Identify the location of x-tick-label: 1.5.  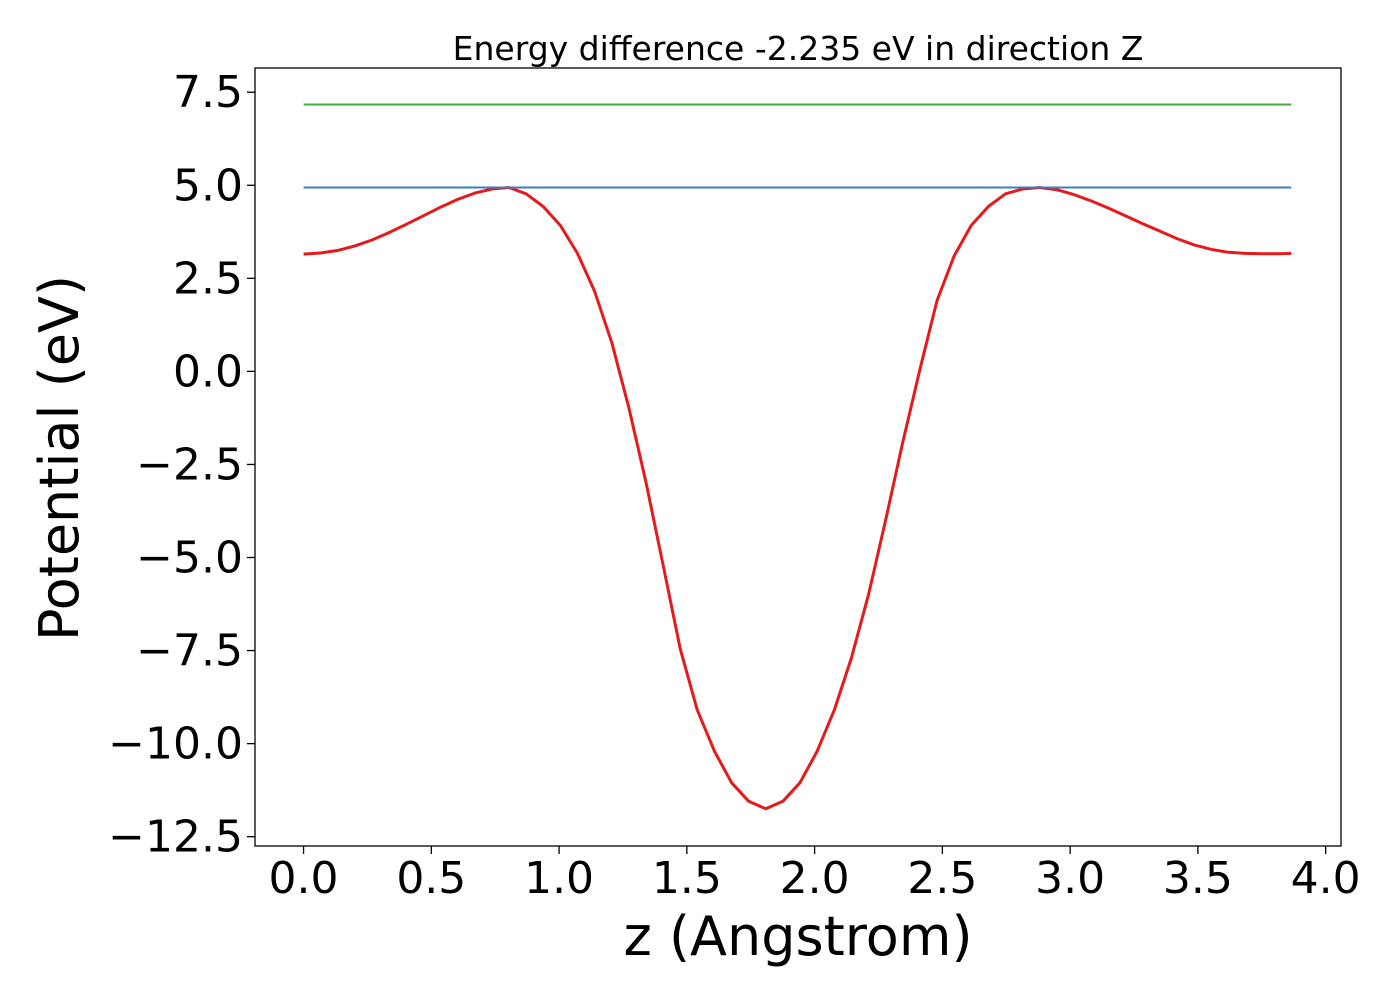
(687, 878).